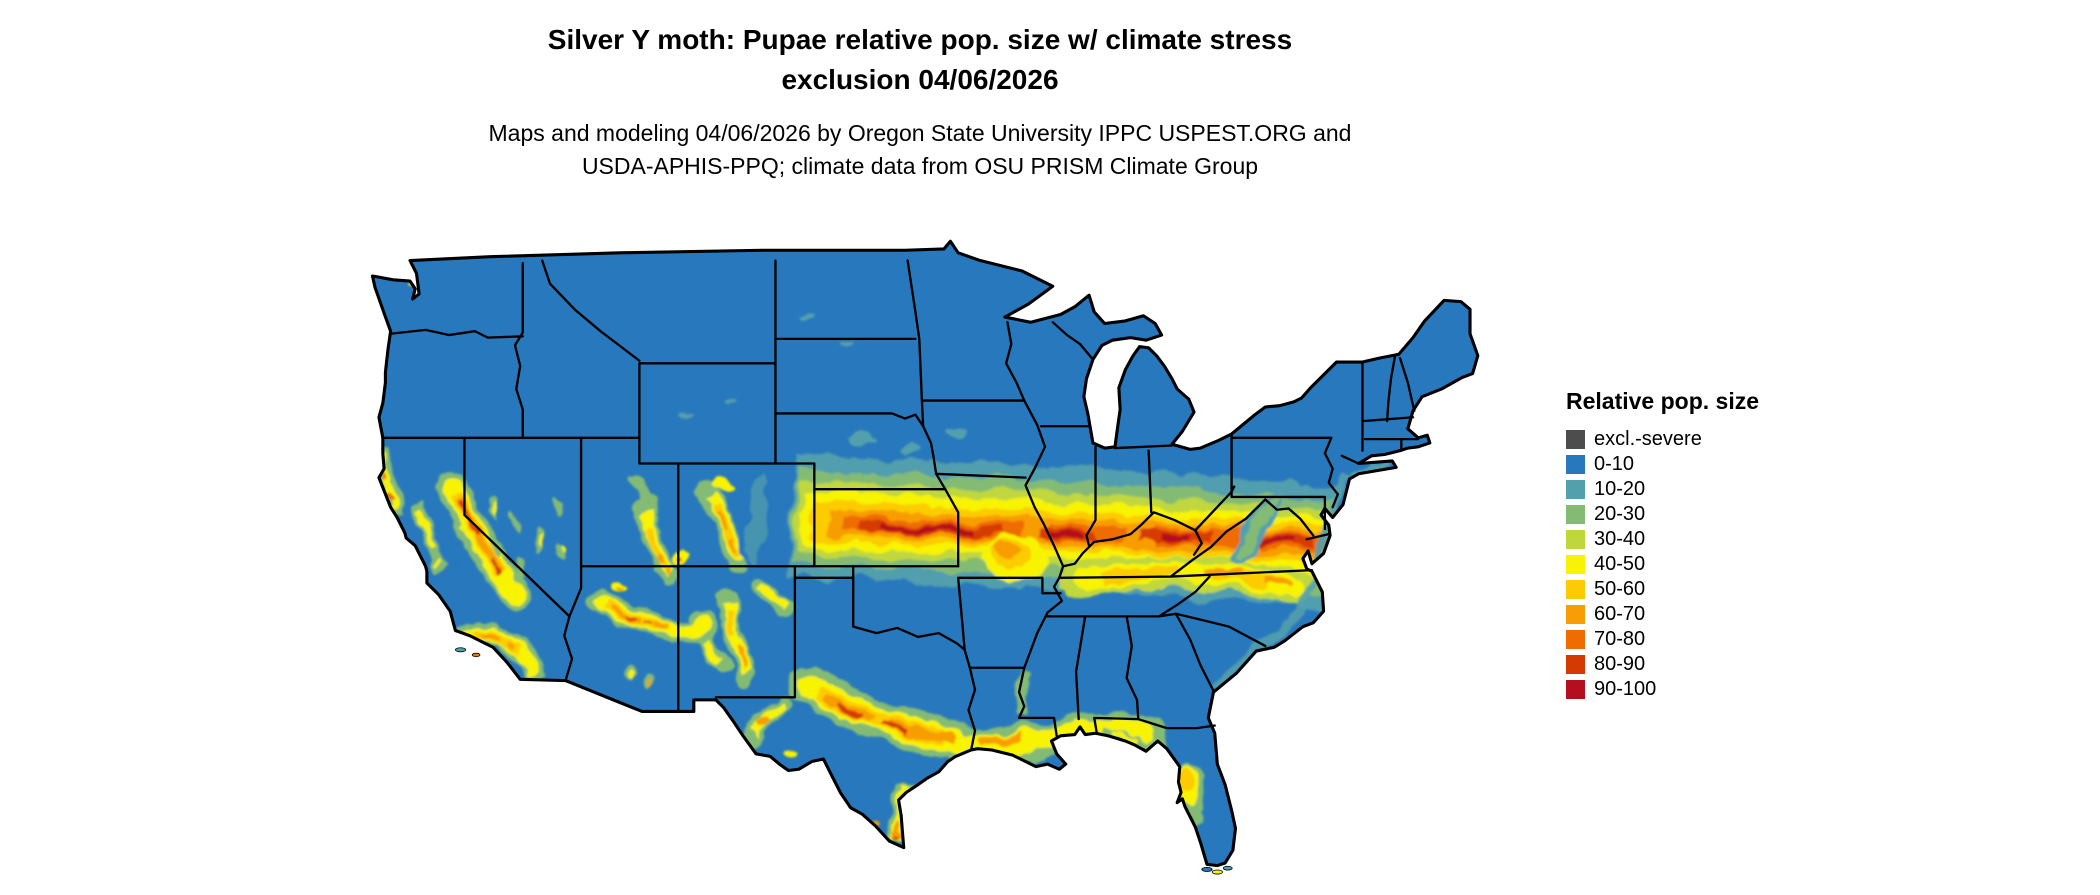 The height and width of the screenshot is (895, 2100). Describe the element at coordinates (1620, 614) in the screenshot. I see `legend-label: 60-70` at that location.